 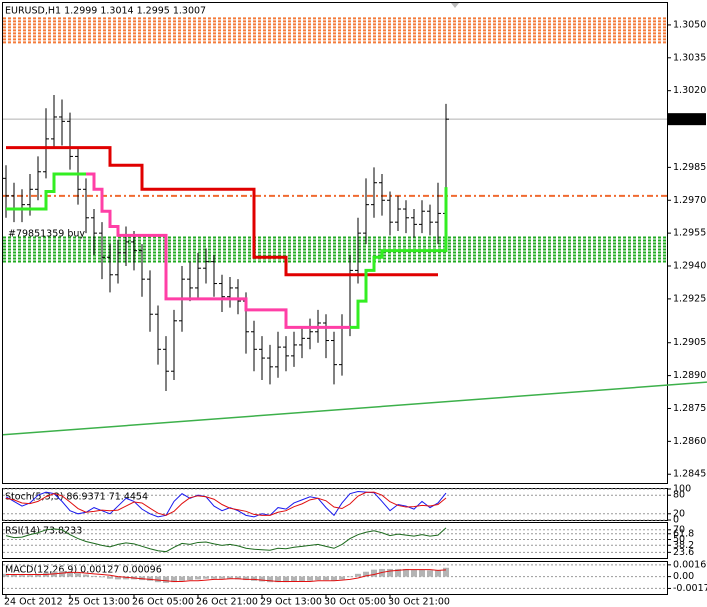 What do you see at coordinates (76, 497) in the screenshot?
I see `pane-title: Stoch(5,3,3) 86.9371 71.4454` at bounding box center [76, 497].